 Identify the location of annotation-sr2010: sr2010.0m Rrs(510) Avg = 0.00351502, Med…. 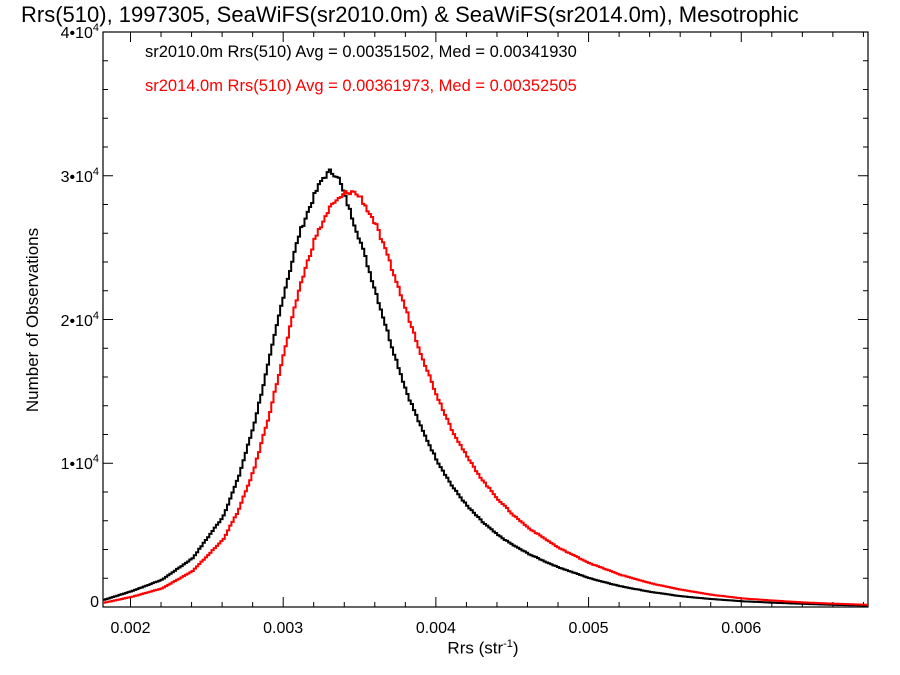
(361, 52).